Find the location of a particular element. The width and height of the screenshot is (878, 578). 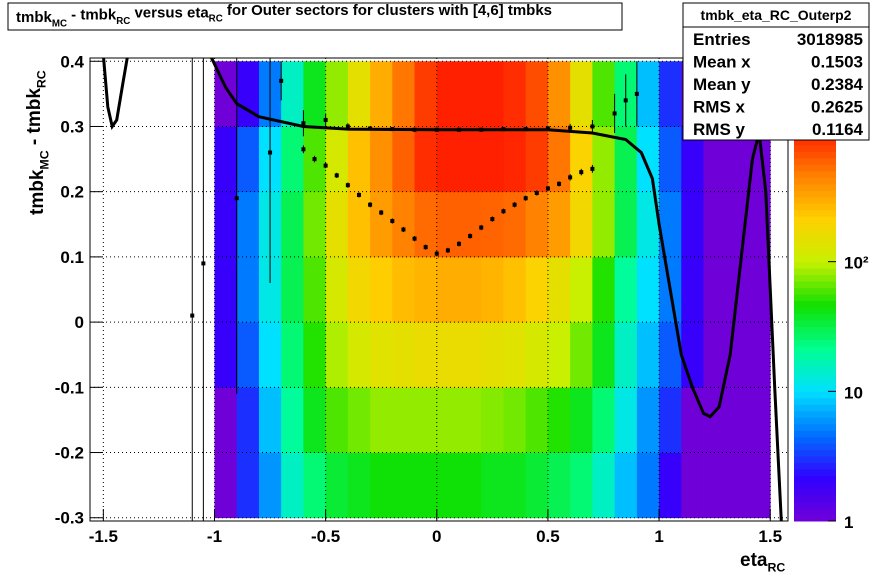

stats-key: Mean y is located at coordinates (722, 84).